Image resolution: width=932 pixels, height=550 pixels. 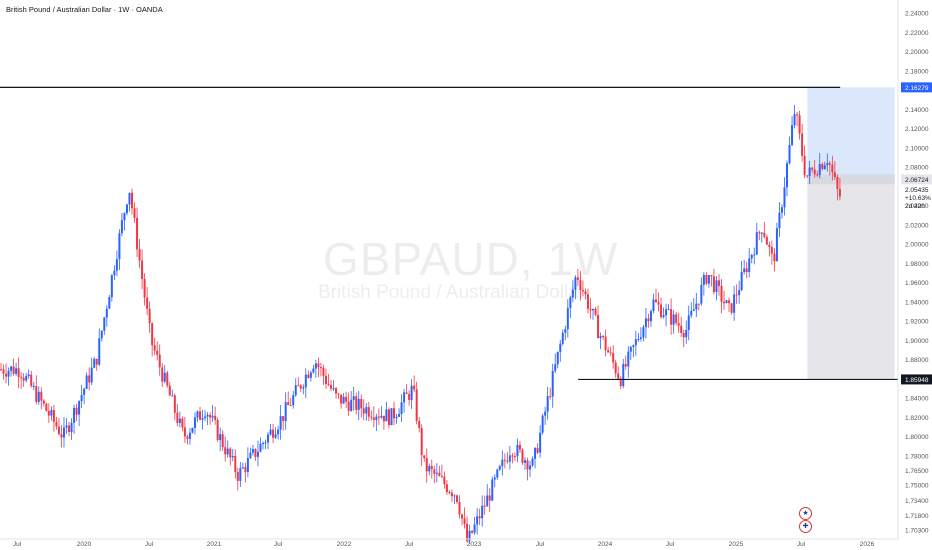 I want to click on y-tick-label: 2.24000, so click(x=917, y=14).